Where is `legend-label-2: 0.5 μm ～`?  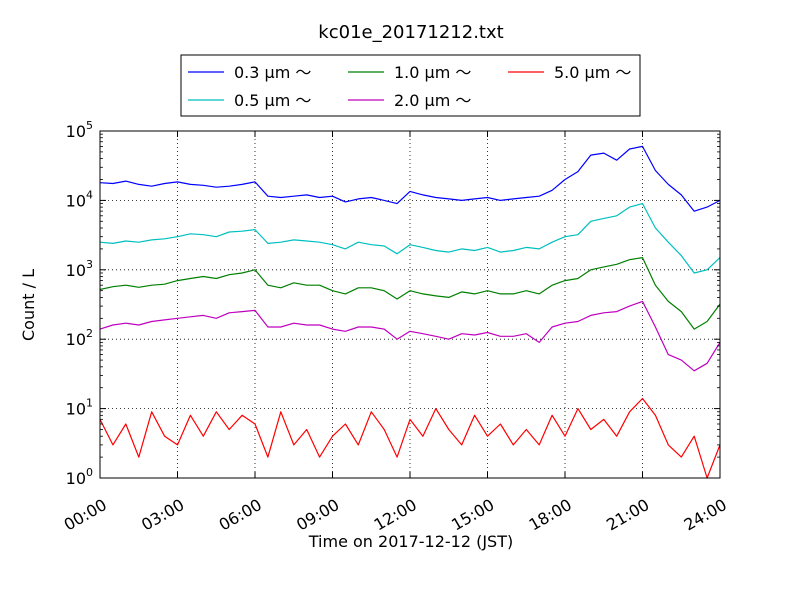
legend-label-2: 0.5 μm ～ is located at coordinates (272, 100).